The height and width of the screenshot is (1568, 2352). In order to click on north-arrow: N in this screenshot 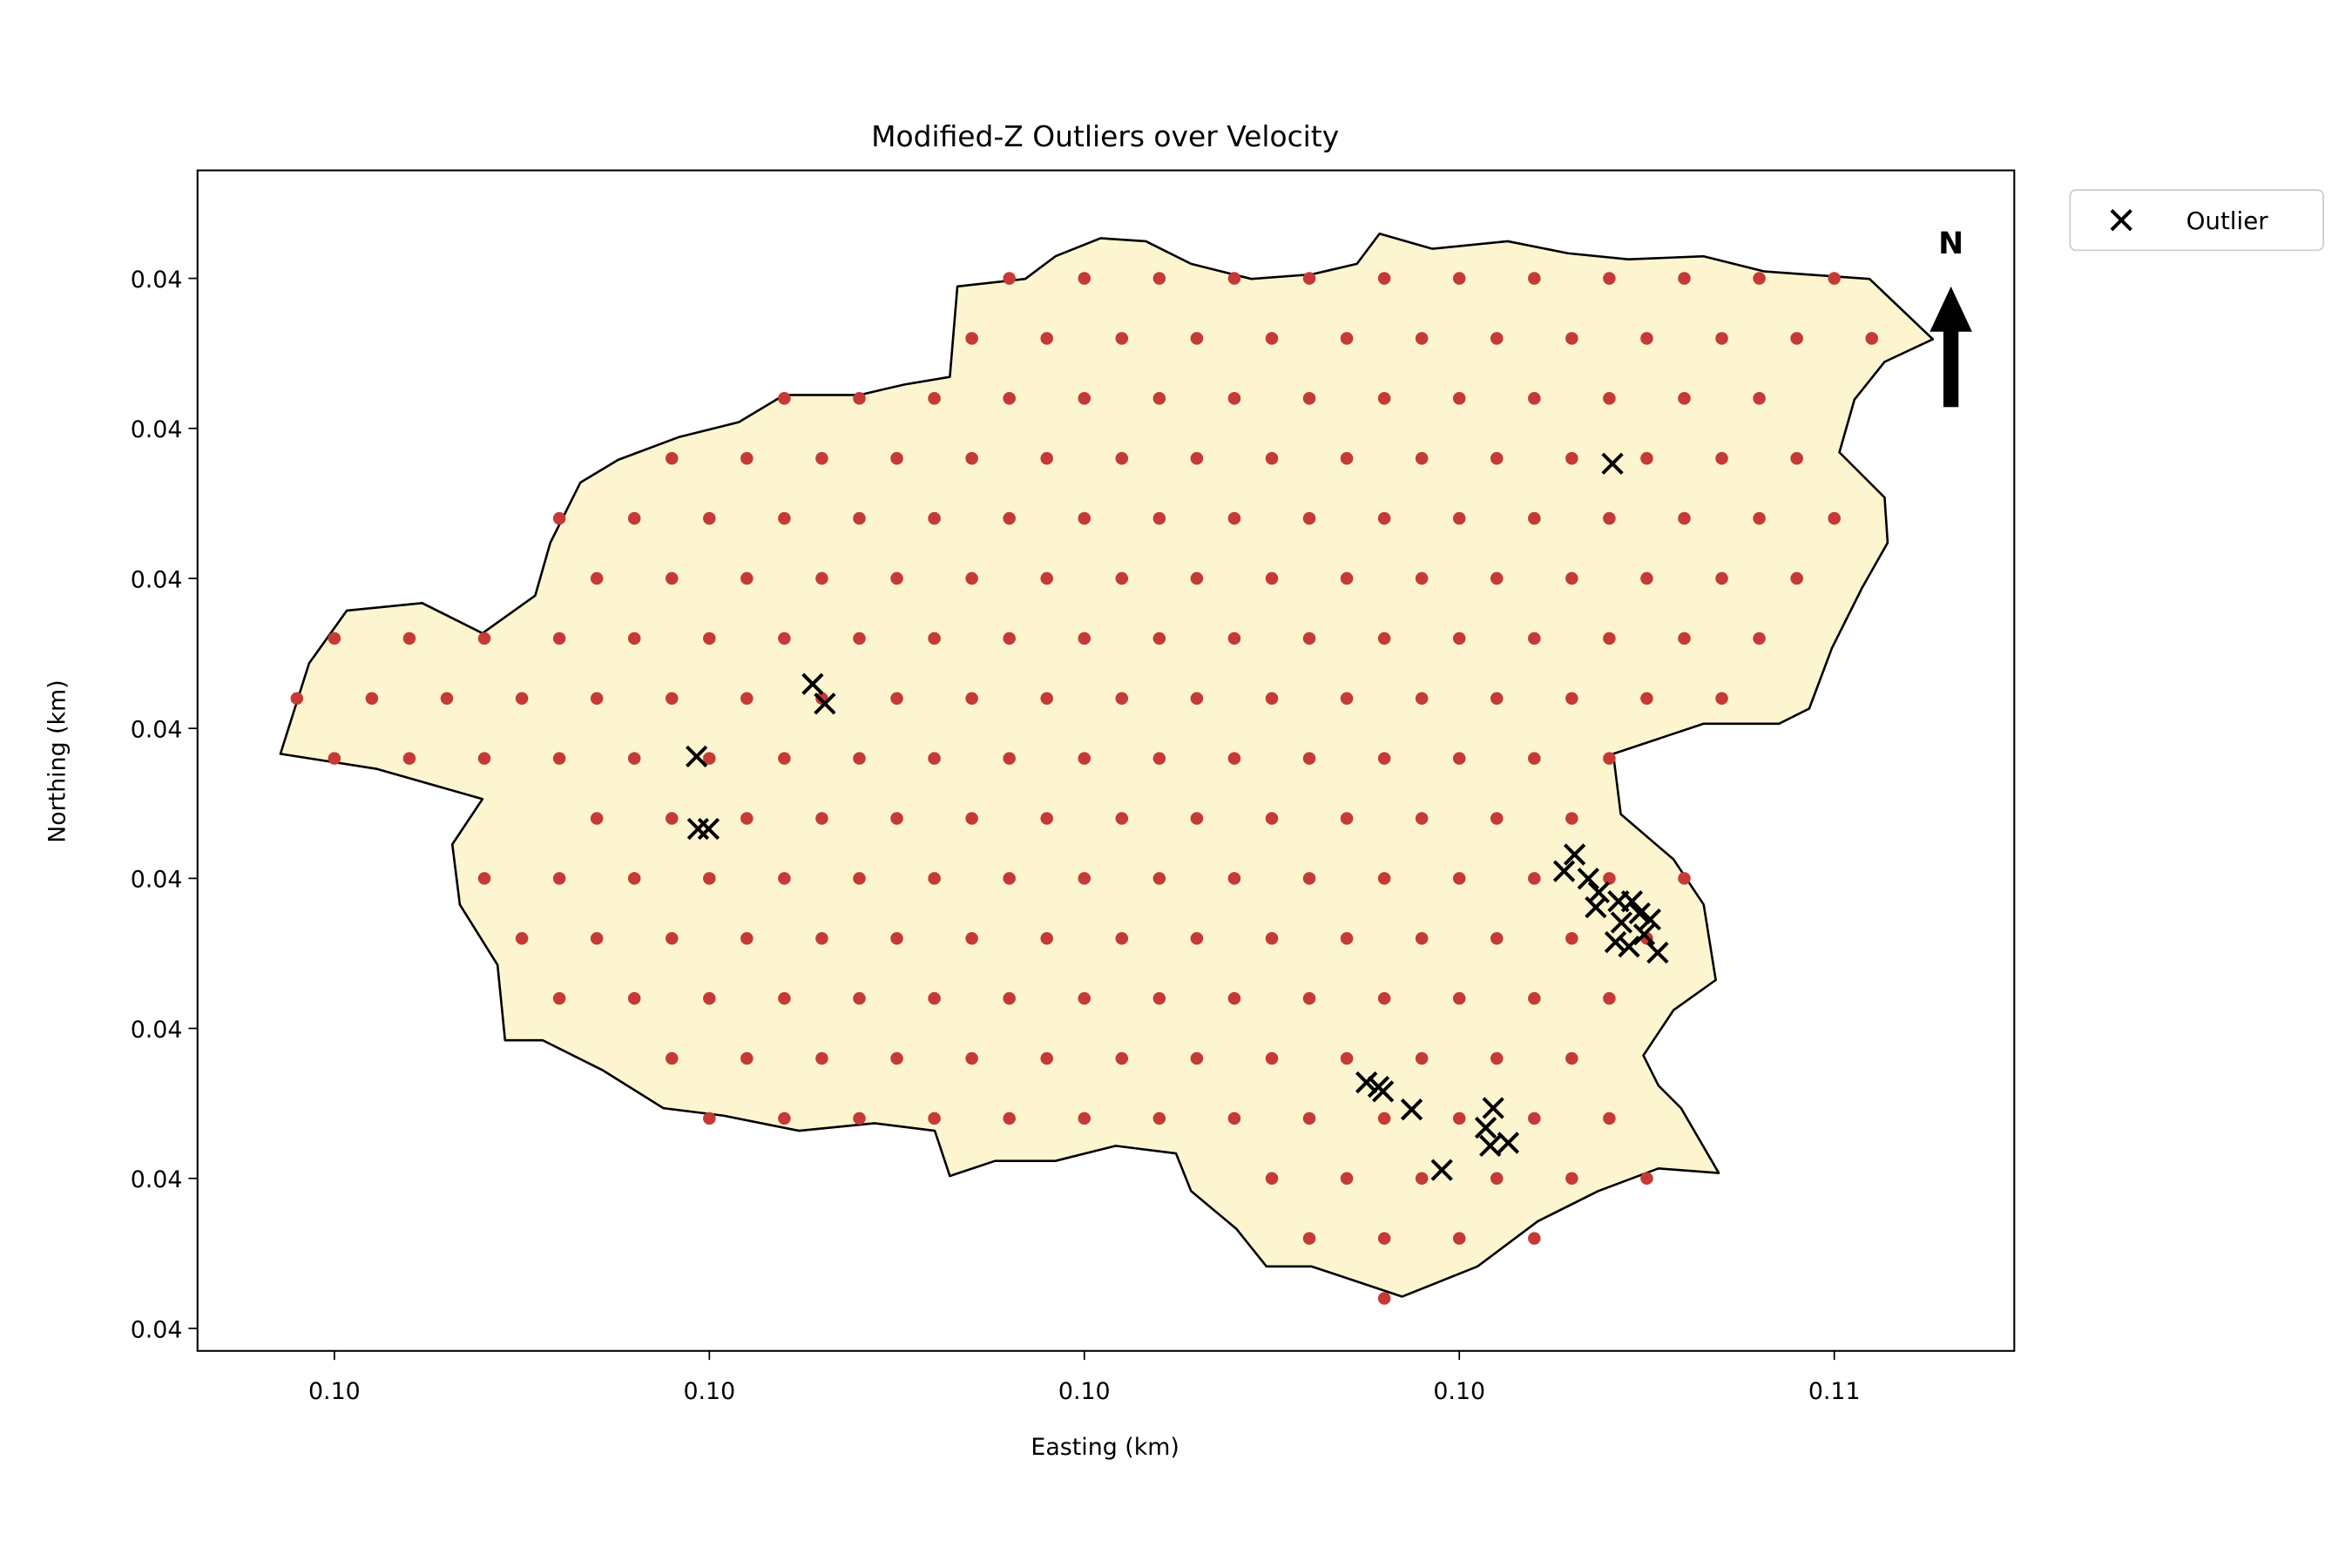, I will do `click(1951, 317)`.